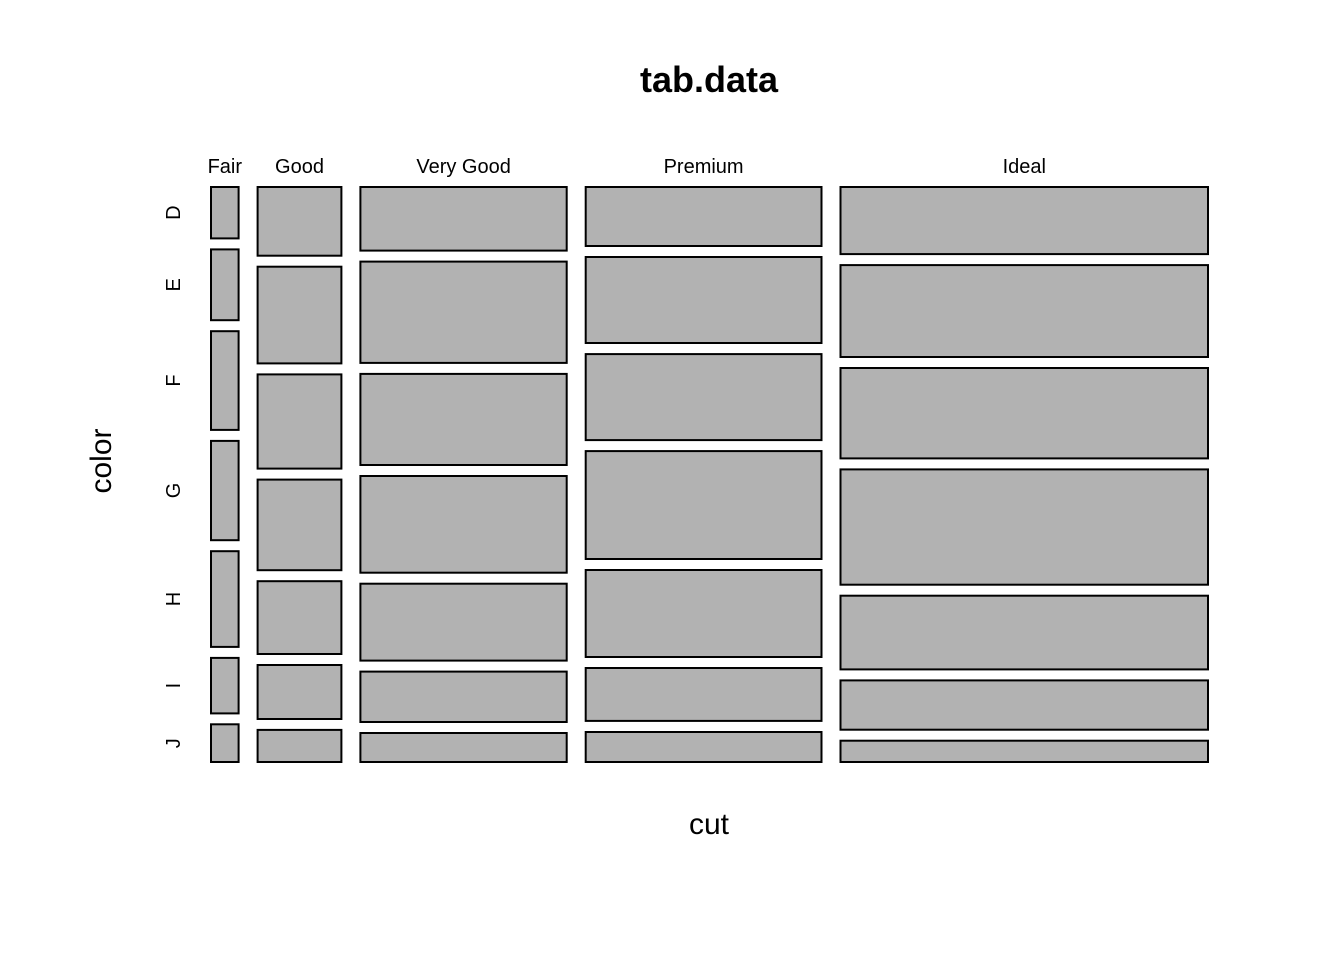  Describe the element at coordinates (1024, 705) in the screenshot. I see `tile-ideal-i` at that location.